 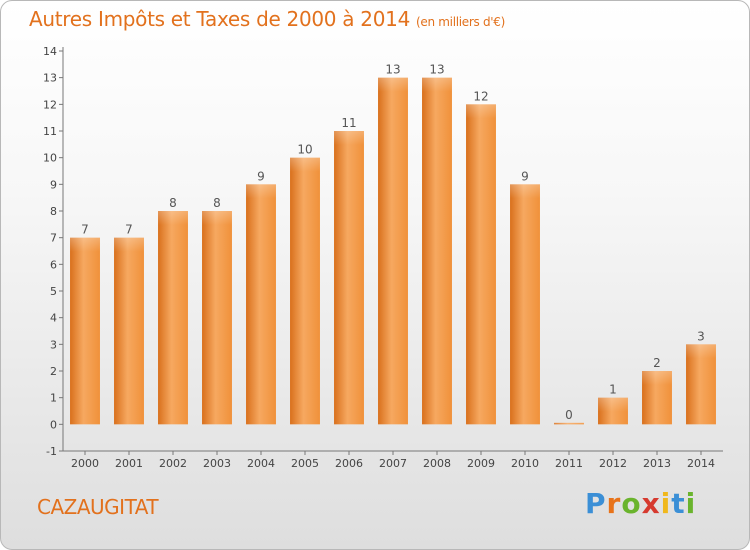 What do you see at coordinates (219, 19) in the screenshot?
I see `chart-title-text: Autres Impôts et Taxes de 2000 à 2014` at bounding box center [219, 19].